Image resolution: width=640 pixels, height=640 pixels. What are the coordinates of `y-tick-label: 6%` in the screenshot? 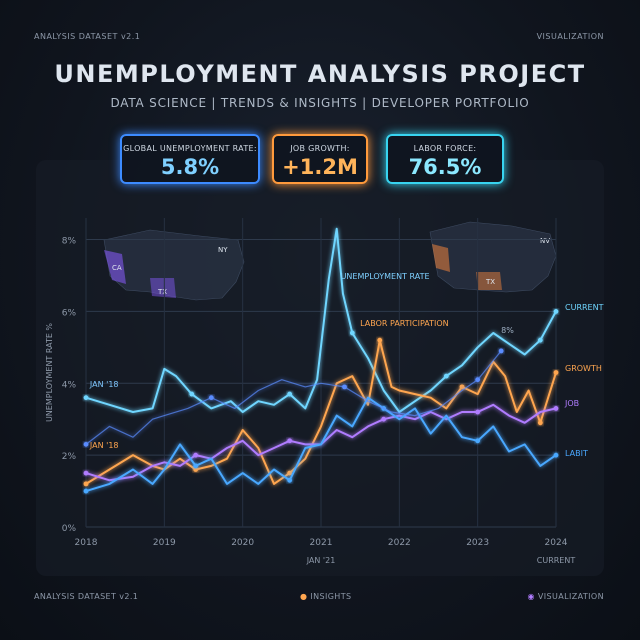 It's located at (69, 313).